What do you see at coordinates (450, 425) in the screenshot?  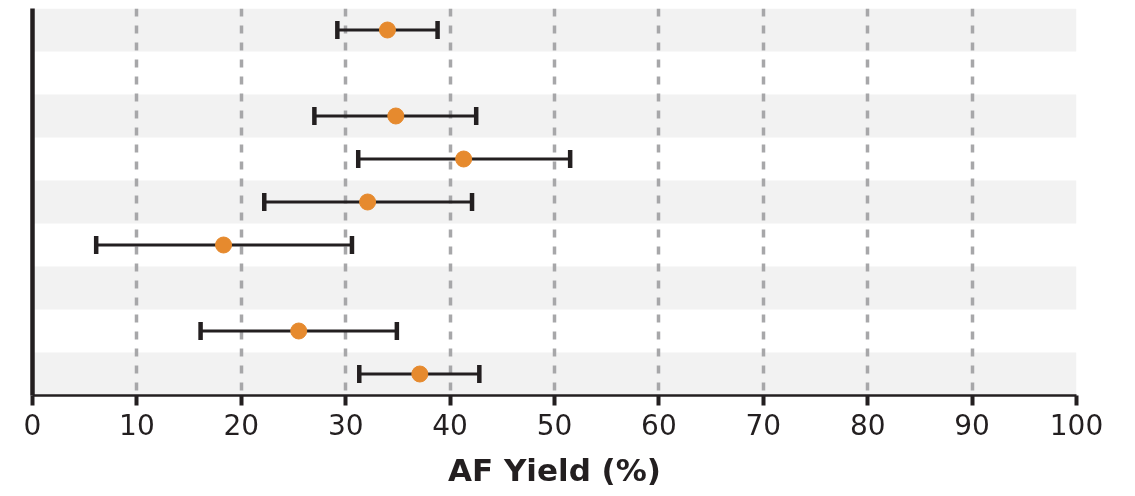 I see `x-tick-label: 40` at bounding box center [450, 425].